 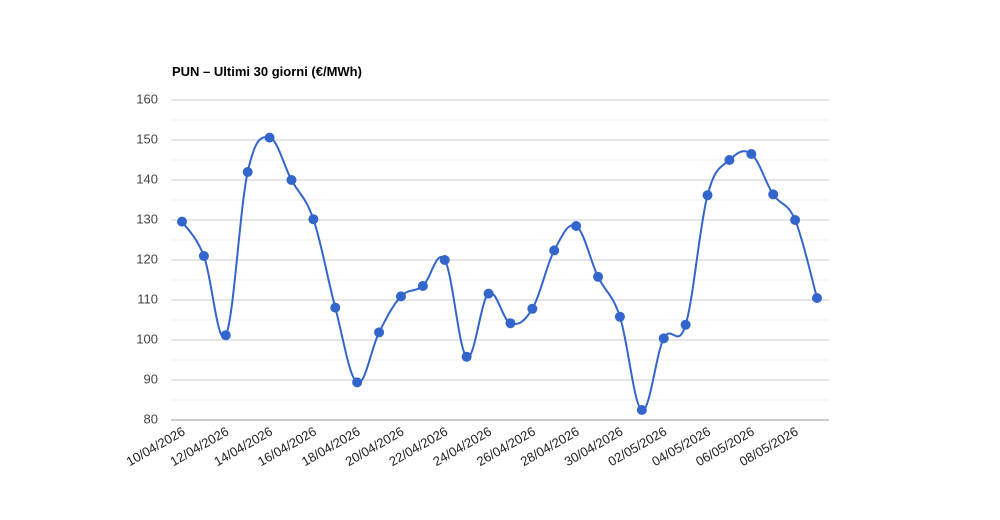 What do you see at coordinates (151, 378) in the screenshot?
I see `y-tick-label: 90` at bounding box center [151, 378].